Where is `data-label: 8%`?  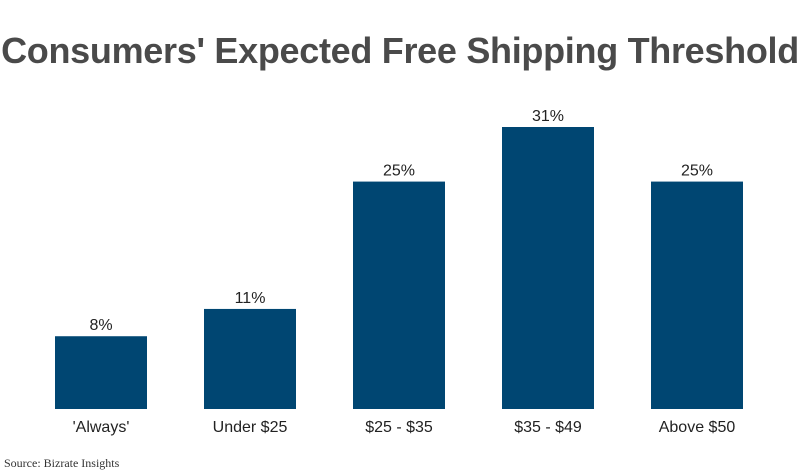
data-label: 8% is located at coordinates (100, 325).